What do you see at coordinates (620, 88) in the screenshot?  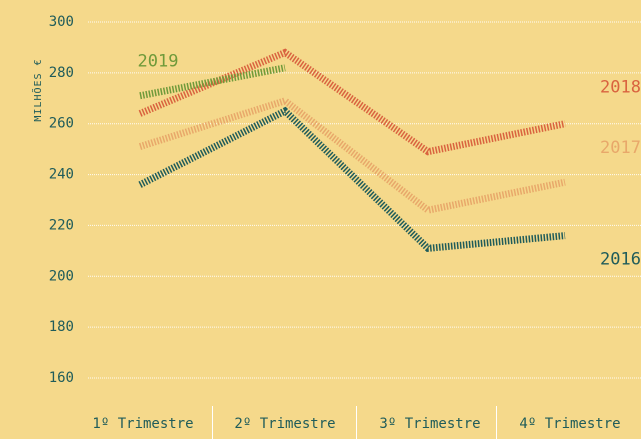 I see `series-label: 2018` at bounding box center [620, 88].